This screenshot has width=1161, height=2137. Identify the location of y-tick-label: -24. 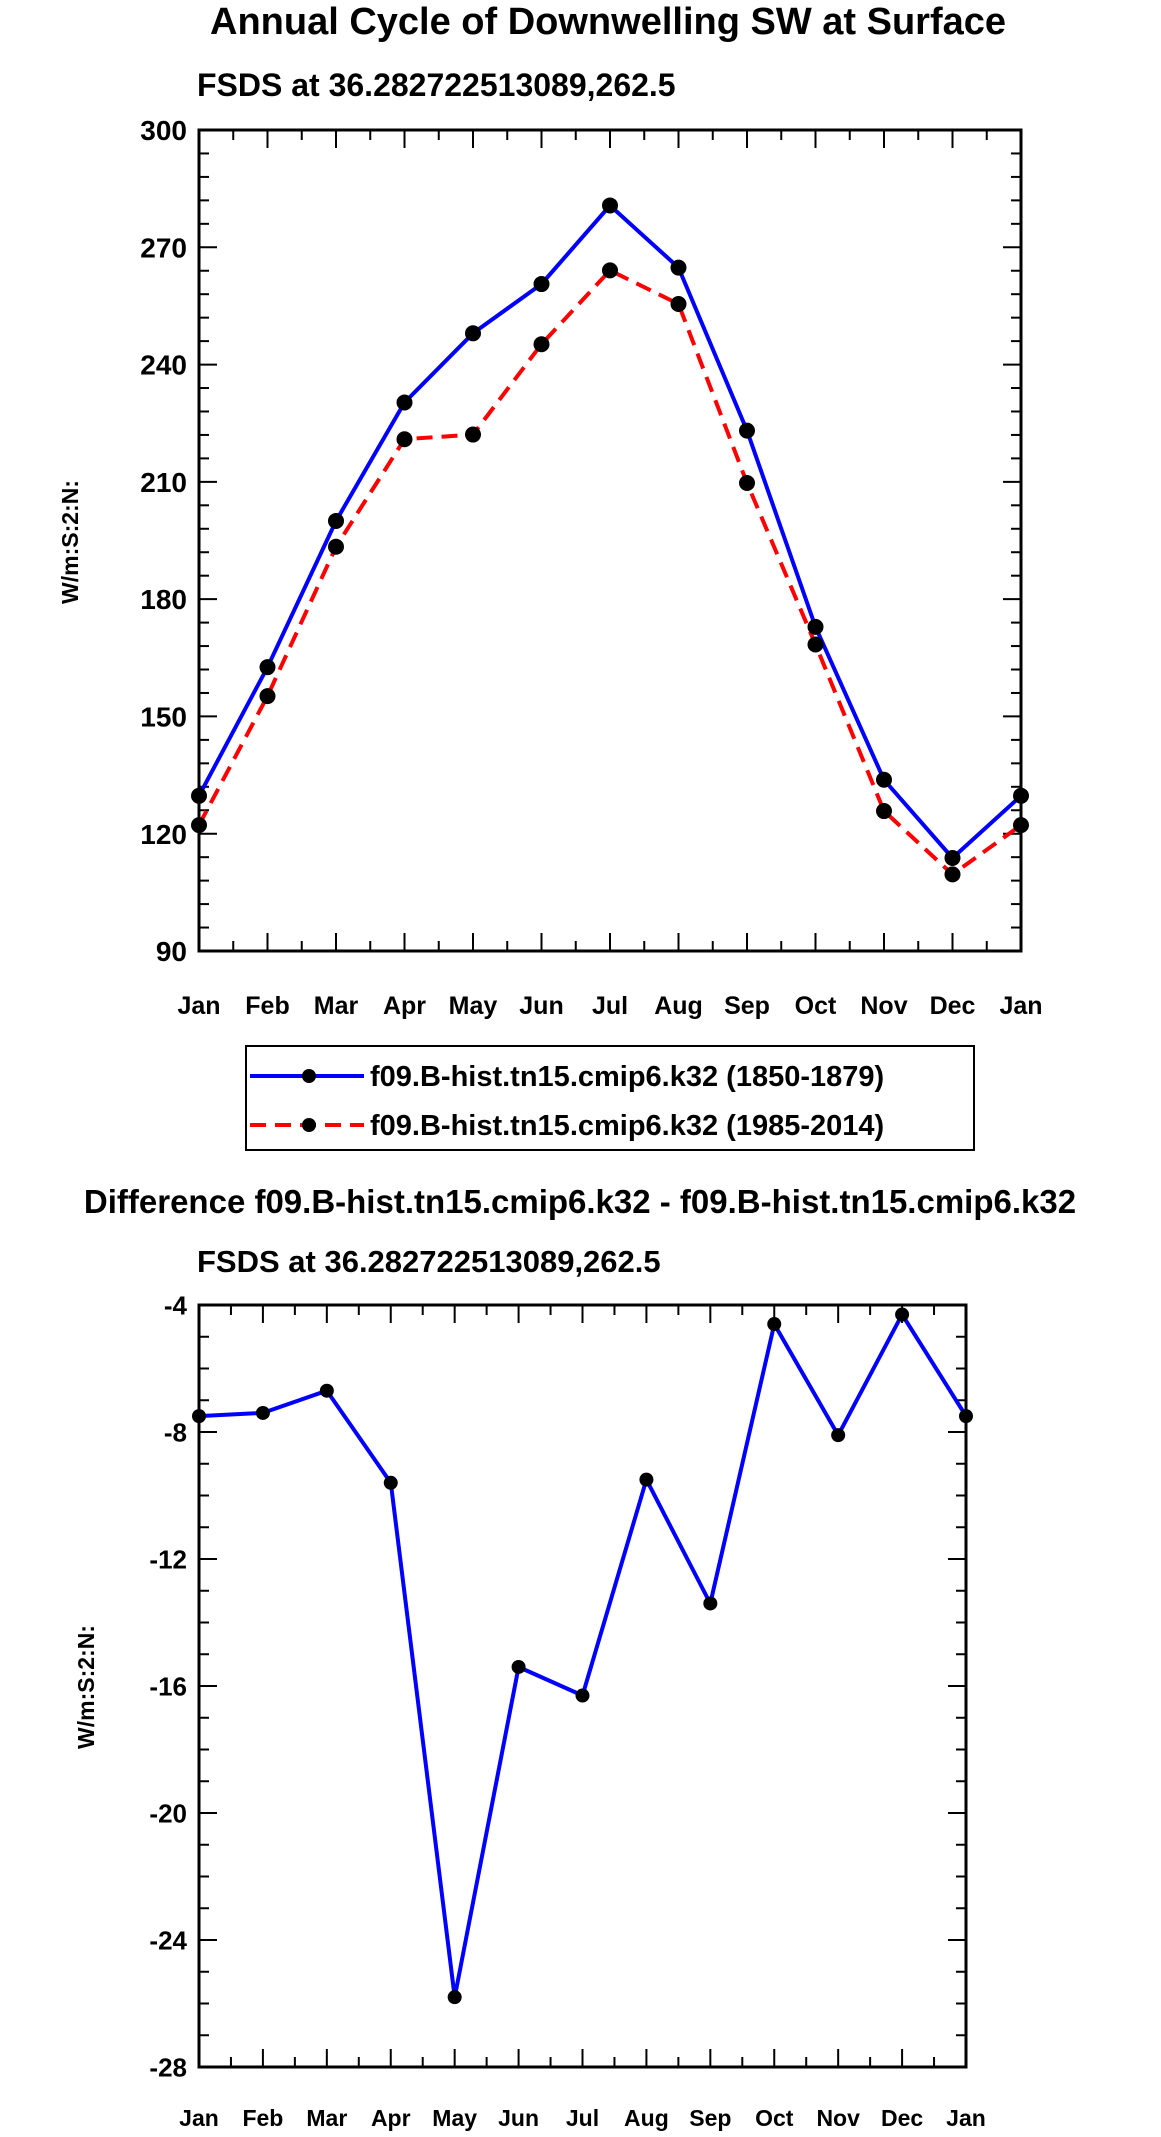
(168, 1940).